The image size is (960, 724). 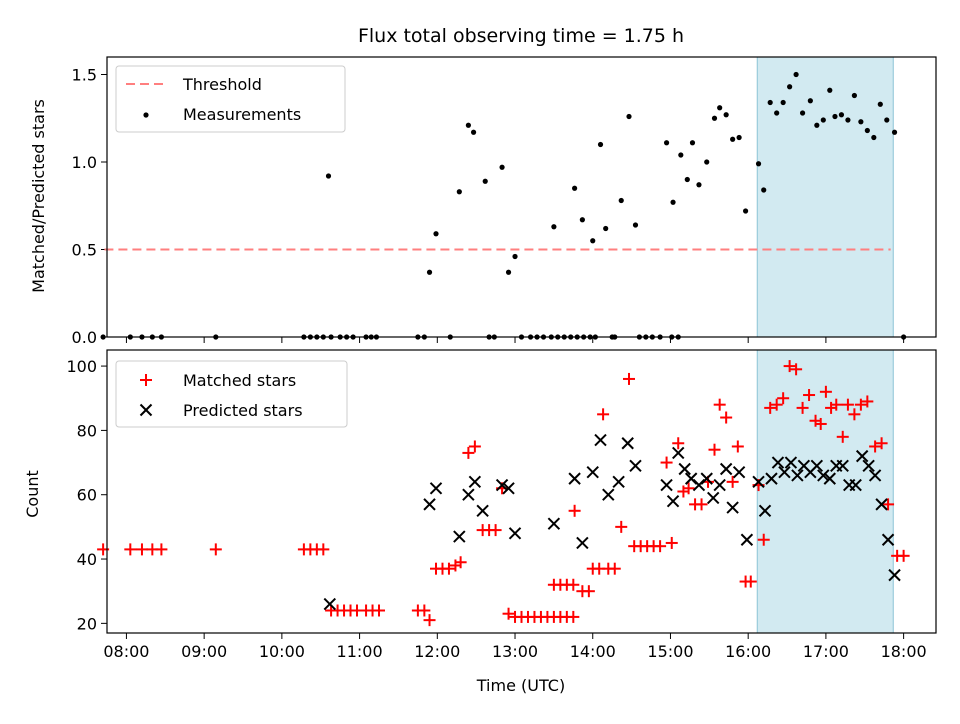 I want to click on x-tick-label: 10:00, so click(x=282, y=651).